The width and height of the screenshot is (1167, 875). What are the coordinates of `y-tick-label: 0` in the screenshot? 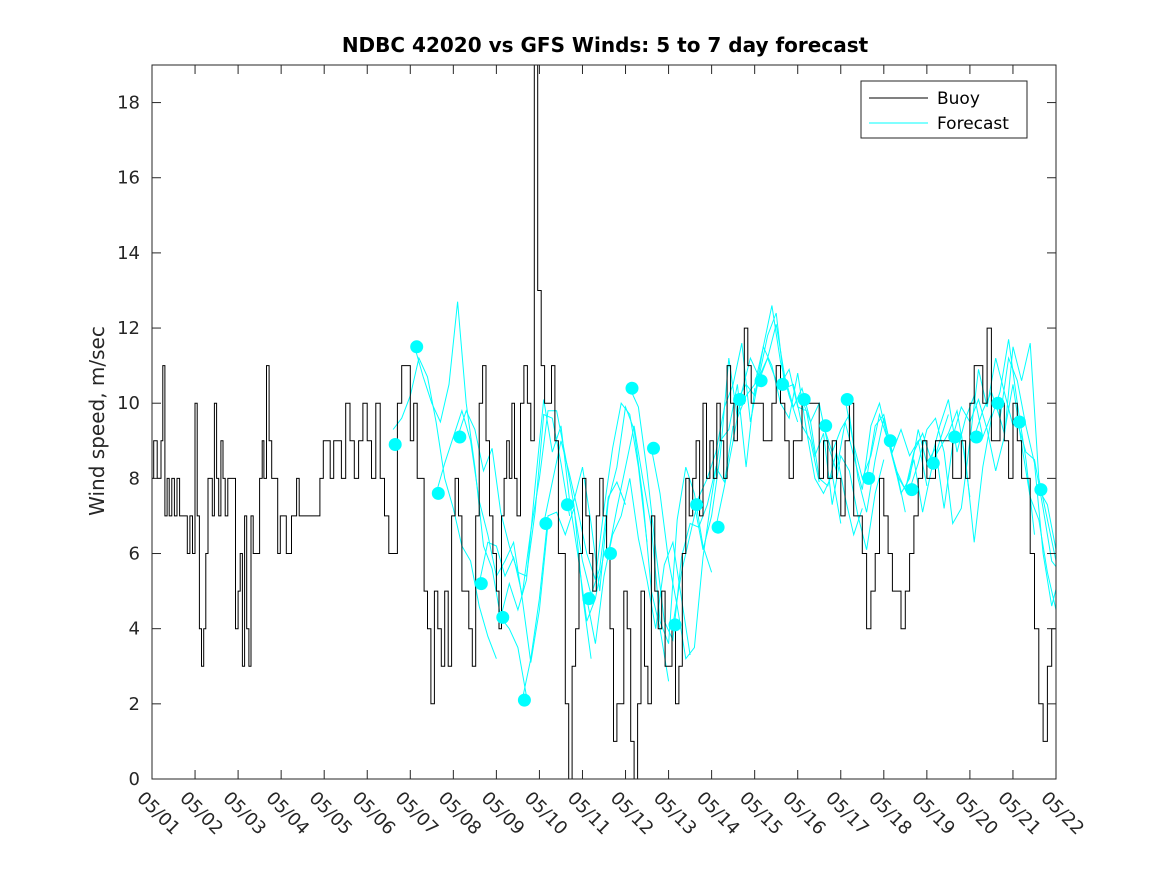 It's located at (134, 779).